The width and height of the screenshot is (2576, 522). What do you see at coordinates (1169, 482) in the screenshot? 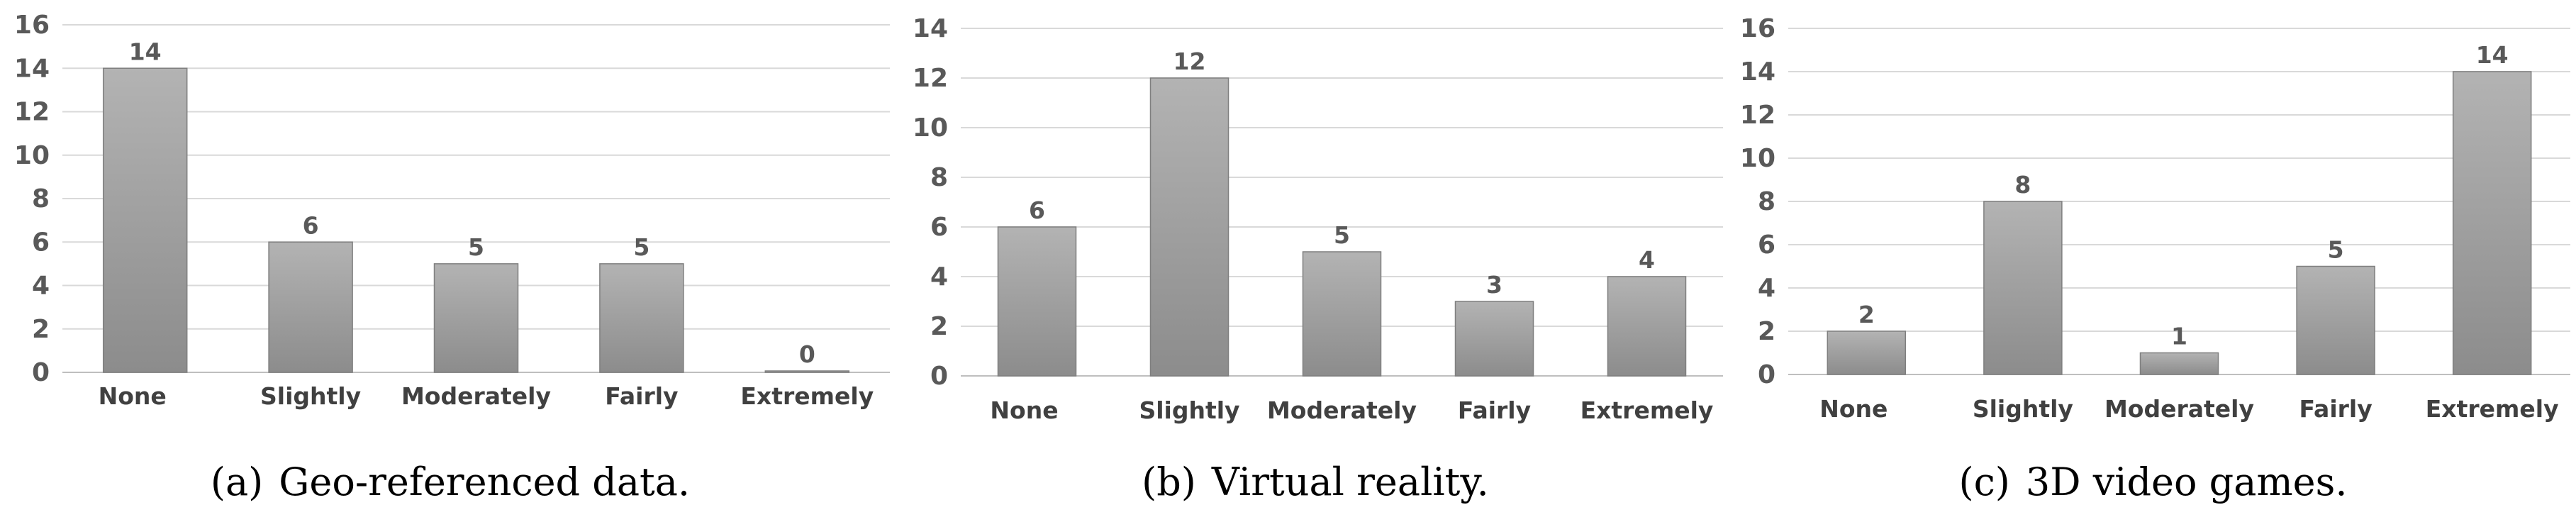
I see `caption-tag: (b)` at bounding box center [1169, 482].